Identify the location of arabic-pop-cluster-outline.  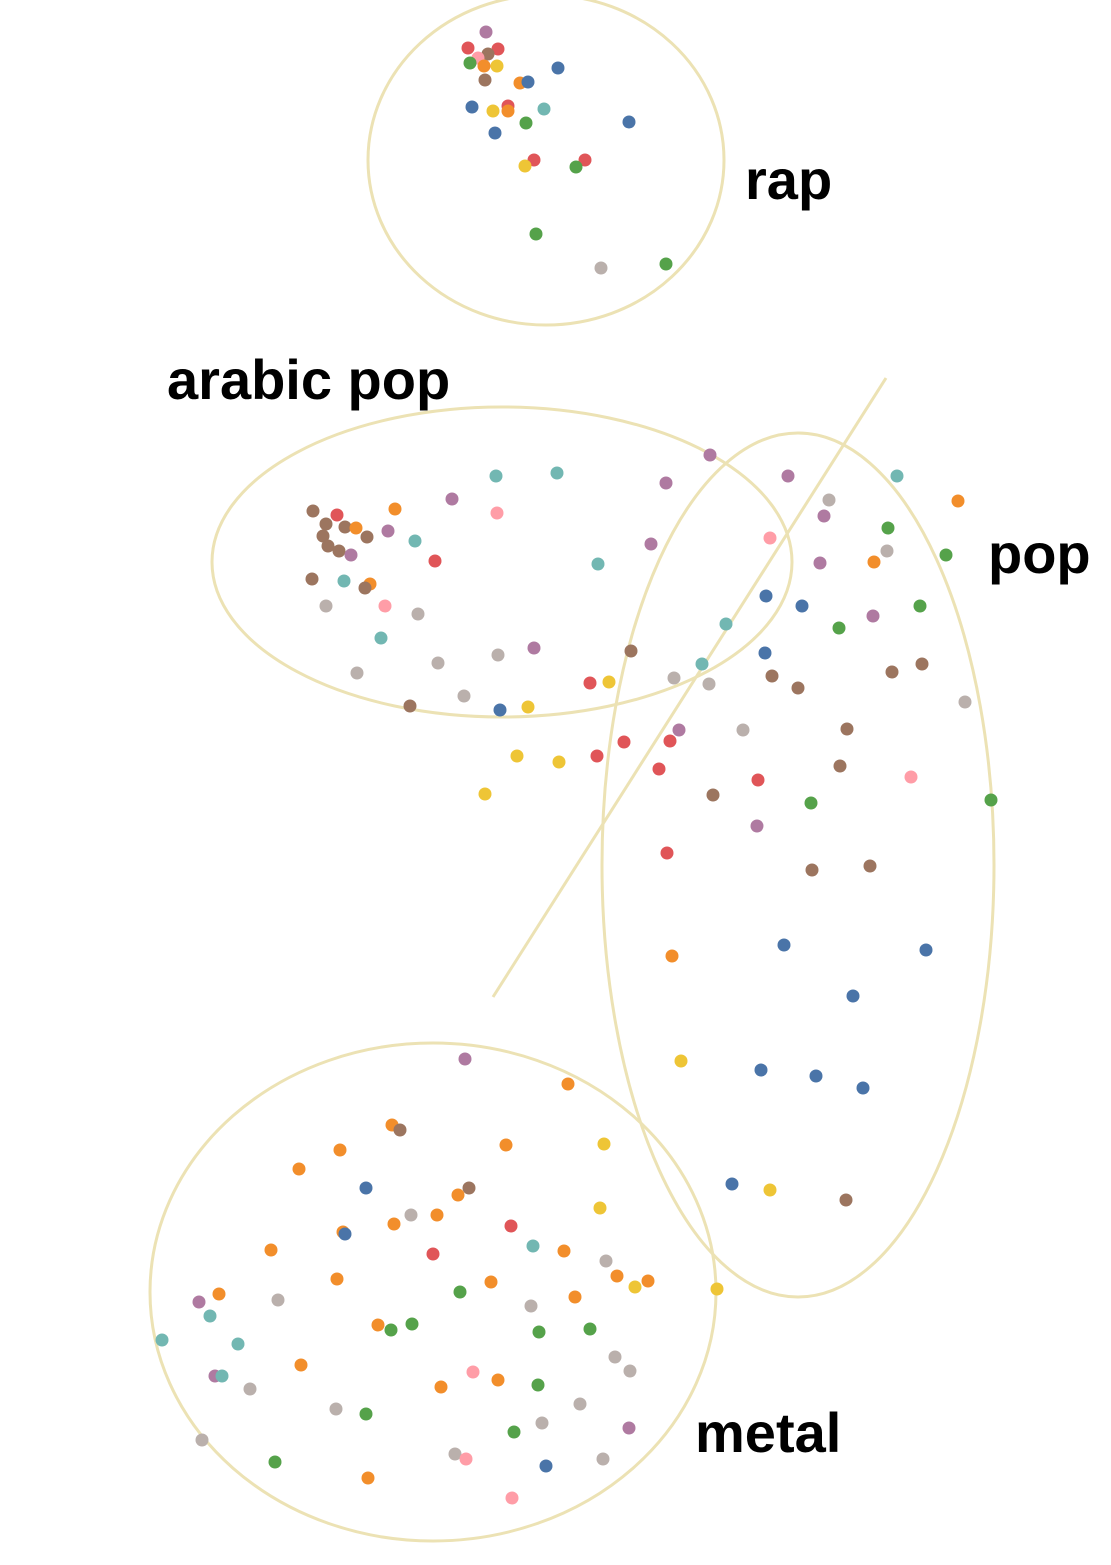
(502, 562).